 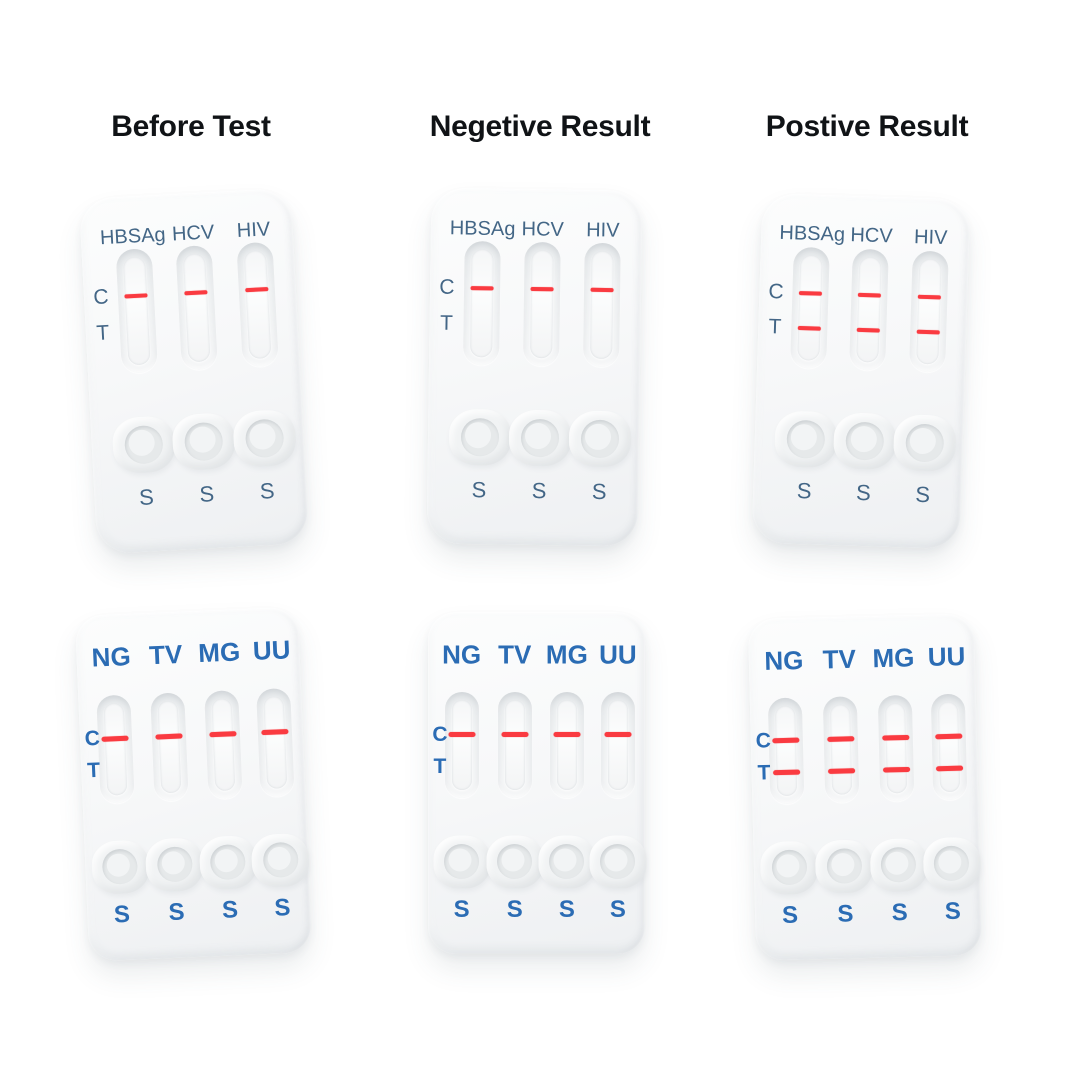 What do you see at coordinates (867, 126) in the screenshot?
I see `column-title-positive-result: Postive Result` at bounding box center [867, 126].